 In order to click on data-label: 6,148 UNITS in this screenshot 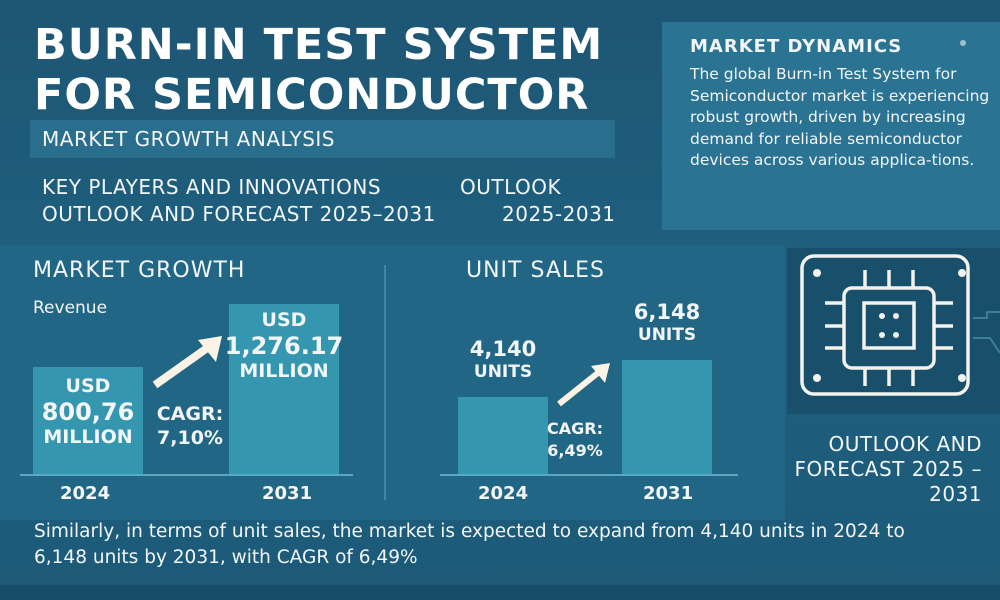, I will do `click(667, 323)`.